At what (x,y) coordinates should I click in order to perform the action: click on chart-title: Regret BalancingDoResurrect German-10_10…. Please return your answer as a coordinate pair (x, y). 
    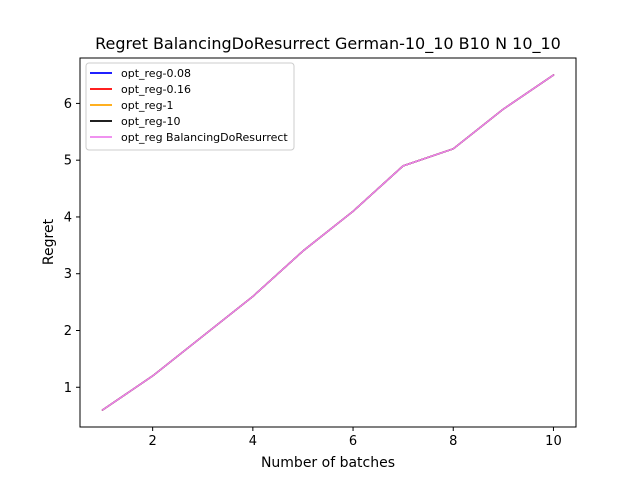
    Looking at the image, I should click on (328, 44).